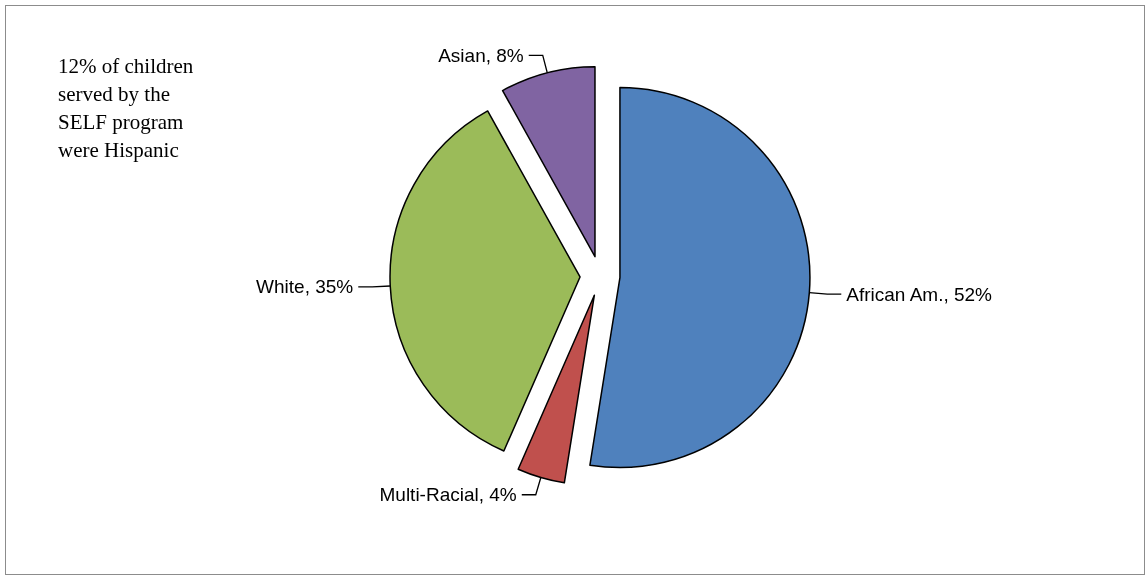 This screenshot has width=1148, height=579. Describe the element at coordinates (128, 108) in the screenshot. I see `text: 12% of children served by the SELF program were Hispanic` at that location.